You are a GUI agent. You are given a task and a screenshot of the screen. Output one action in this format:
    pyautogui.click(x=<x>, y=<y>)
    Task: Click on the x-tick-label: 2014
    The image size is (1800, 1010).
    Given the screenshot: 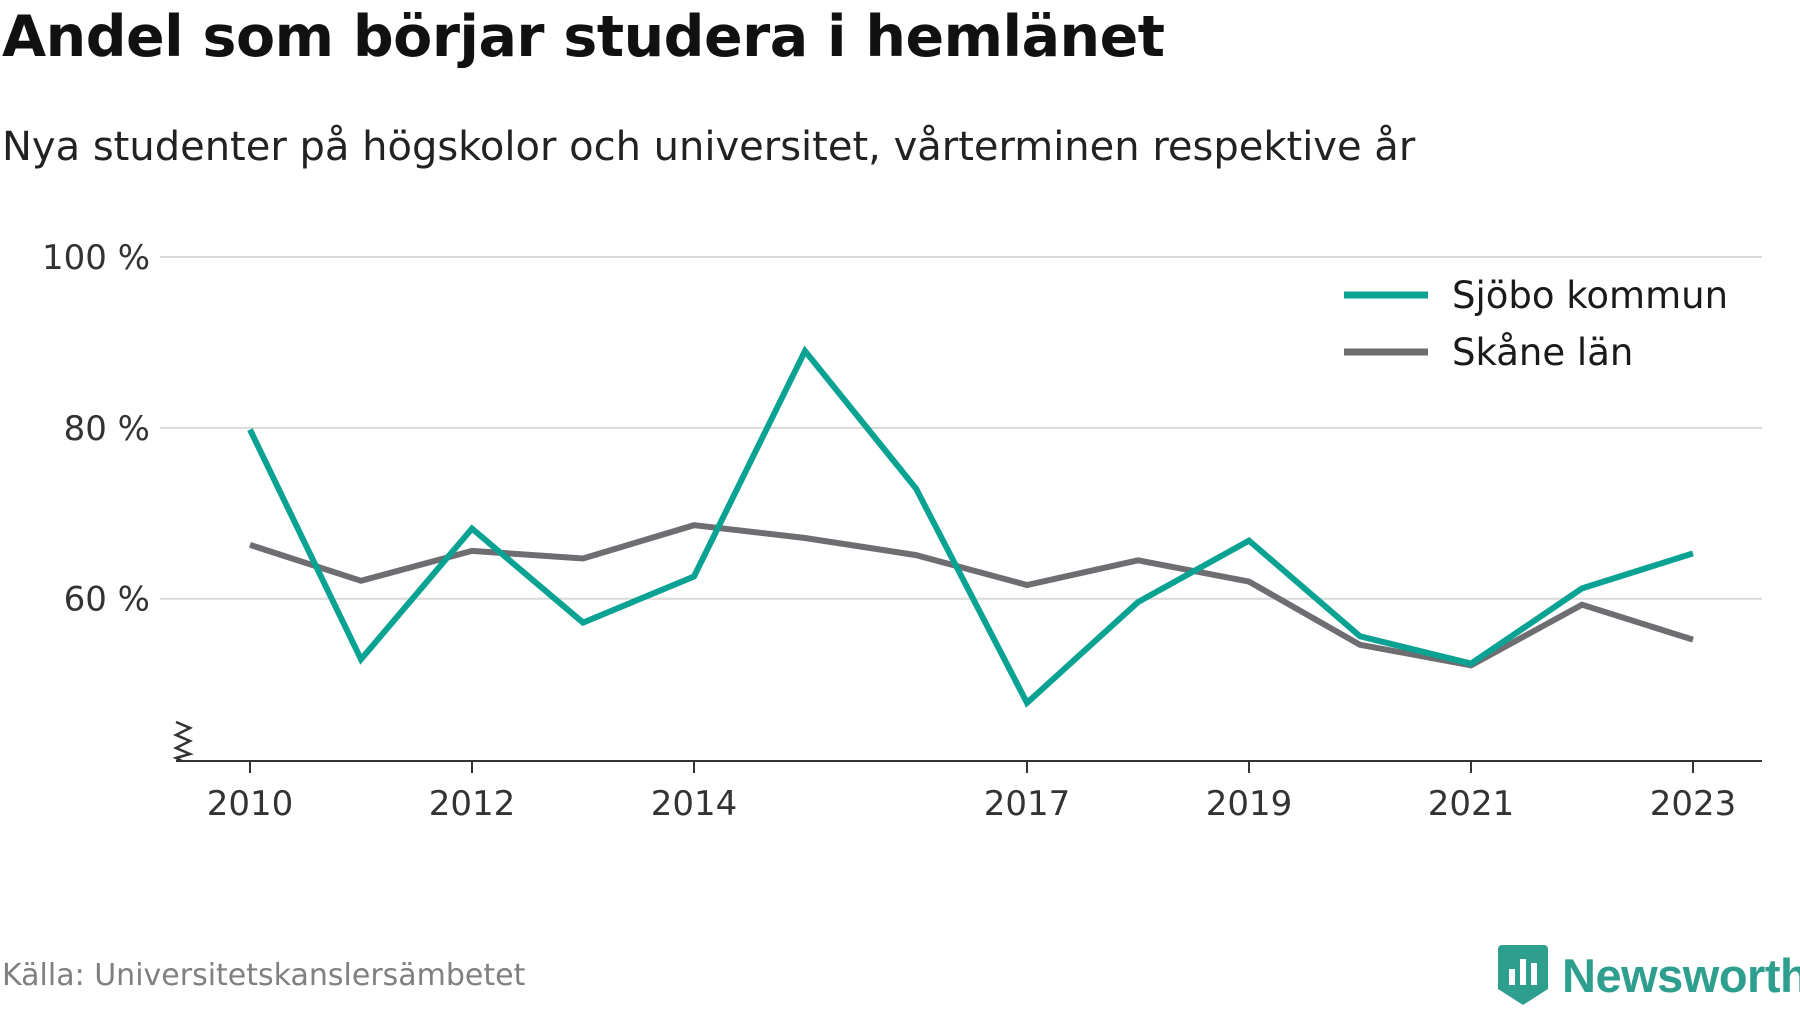 What is the action you would take?
    pyautogui.click(x=694, y=804)
    